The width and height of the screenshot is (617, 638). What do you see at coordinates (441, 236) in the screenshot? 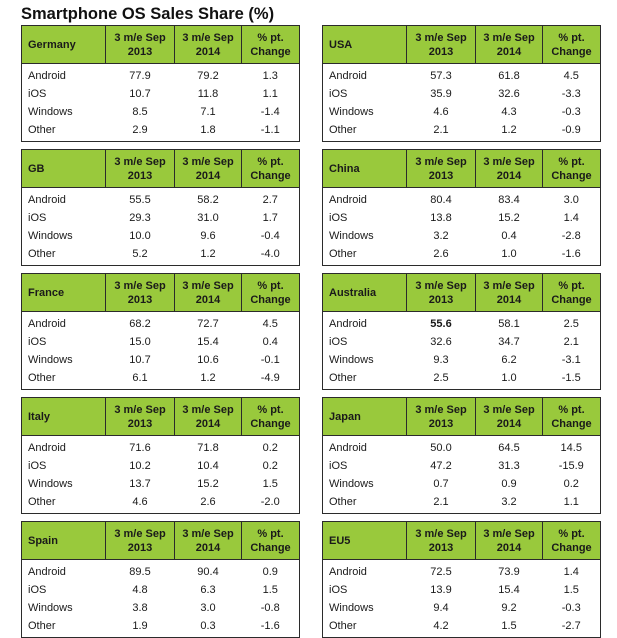
I see `share-2013: 3.2` at bounding box center [441, 236].